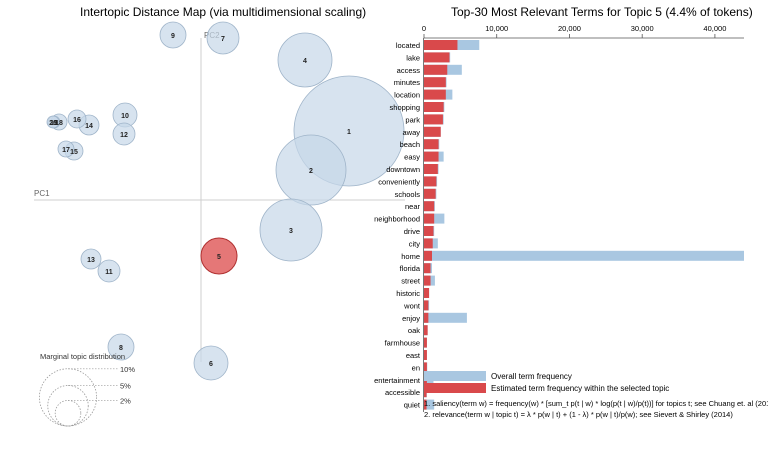  What do you see at coordinates (428, 243) in the screenshot?
I see `topic-bar-city` at bounding box center [428, 243].